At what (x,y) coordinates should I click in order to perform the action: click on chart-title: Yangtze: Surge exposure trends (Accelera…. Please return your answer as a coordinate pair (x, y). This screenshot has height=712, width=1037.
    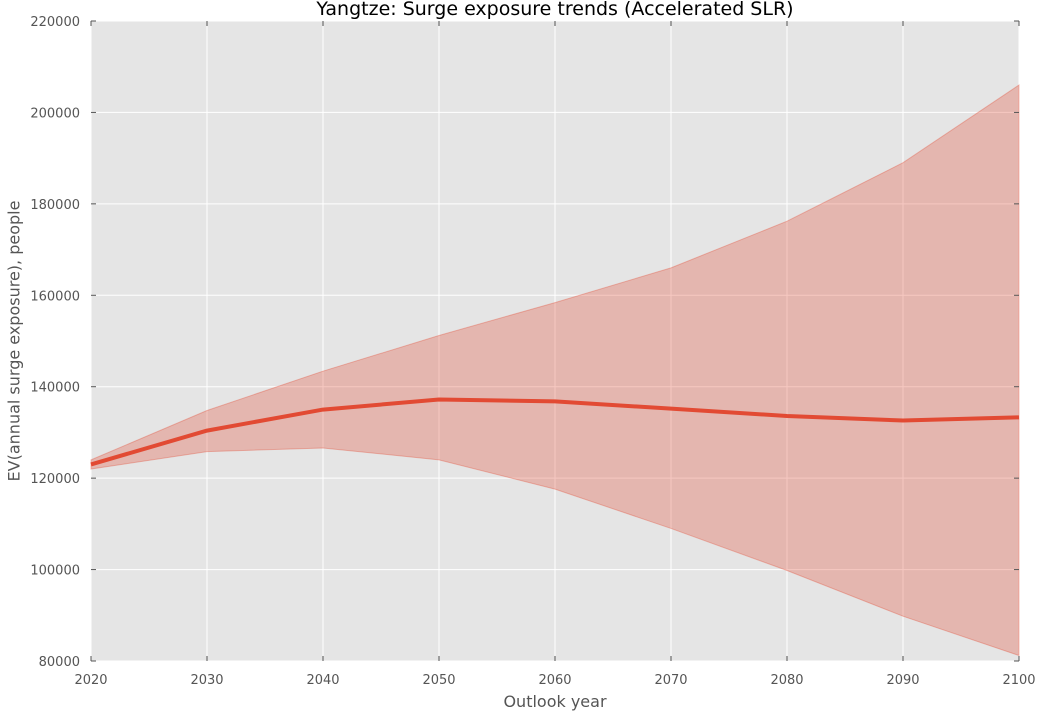
    Looking at the image, I should click on (554, 10).